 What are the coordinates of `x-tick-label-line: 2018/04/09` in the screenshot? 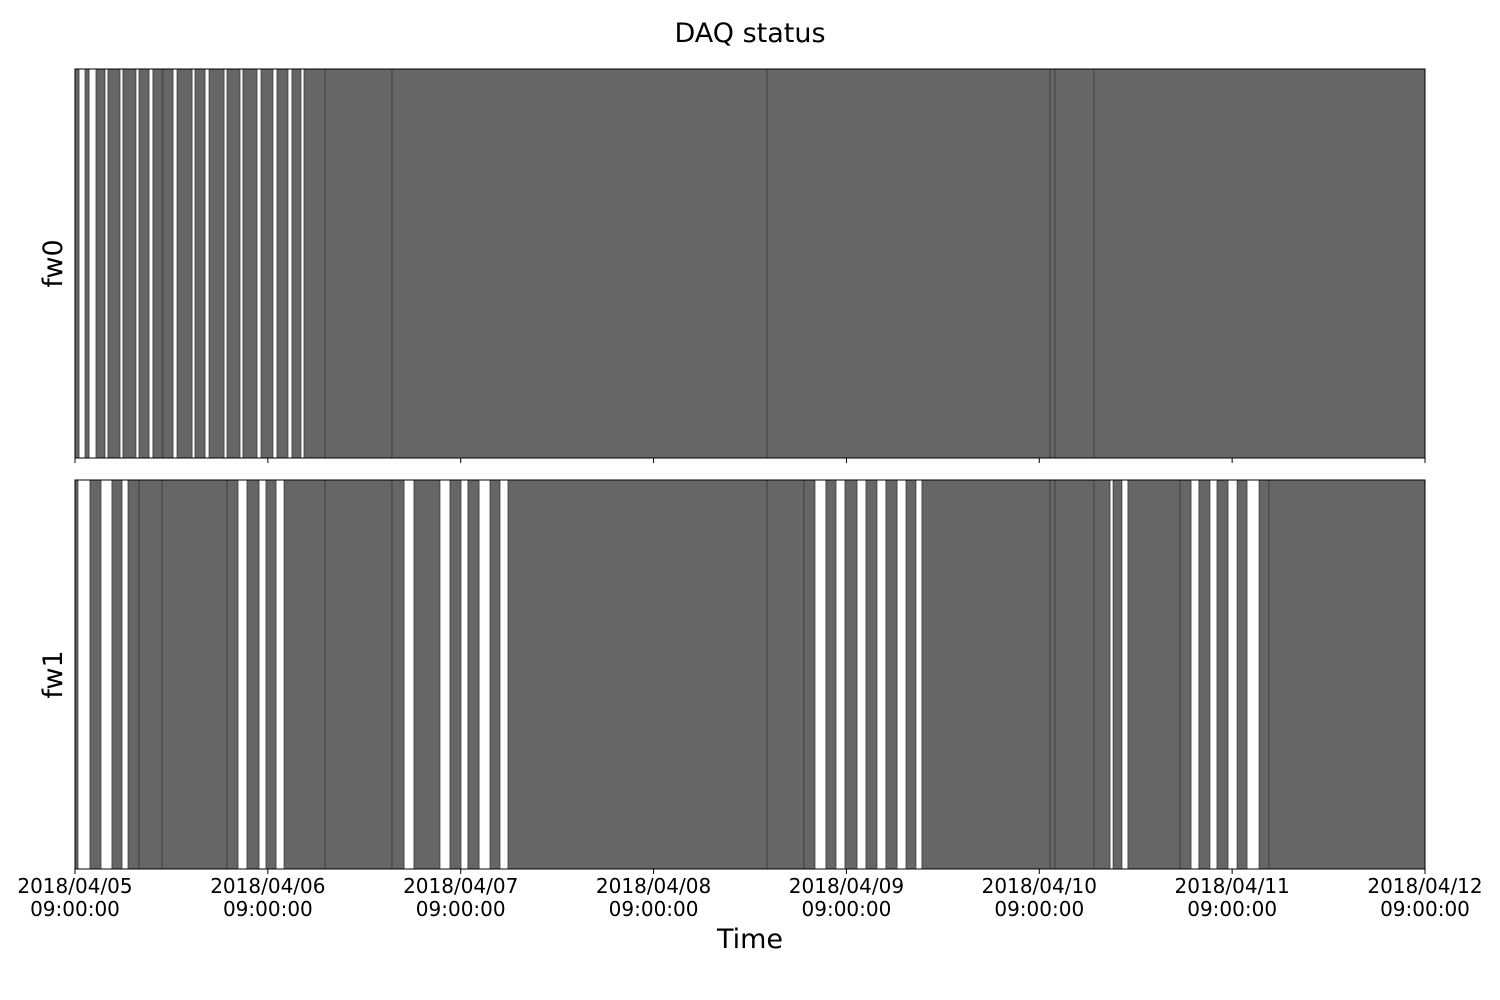 It's located at (846, 886).